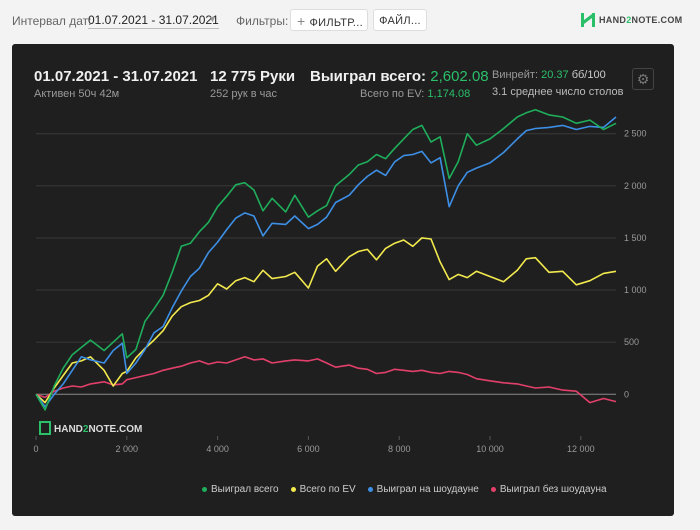 The width and height of the screenshot is (700, 530). Describe the element at coordinates (77, 94) in the screenshot. I see `active-time: Активен 50ч 42м` at that location.